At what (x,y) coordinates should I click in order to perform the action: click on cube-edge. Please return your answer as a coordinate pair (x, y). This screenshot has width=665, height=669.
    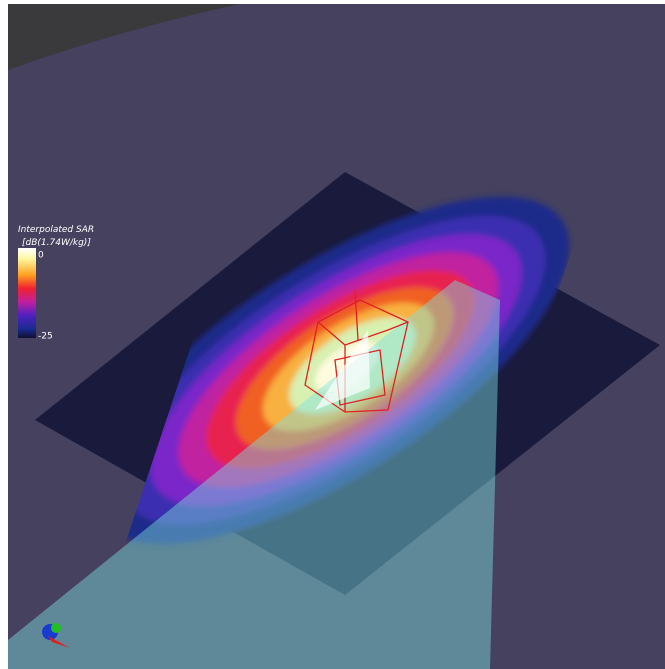
    Looking at the image, I should click on (356, 315).